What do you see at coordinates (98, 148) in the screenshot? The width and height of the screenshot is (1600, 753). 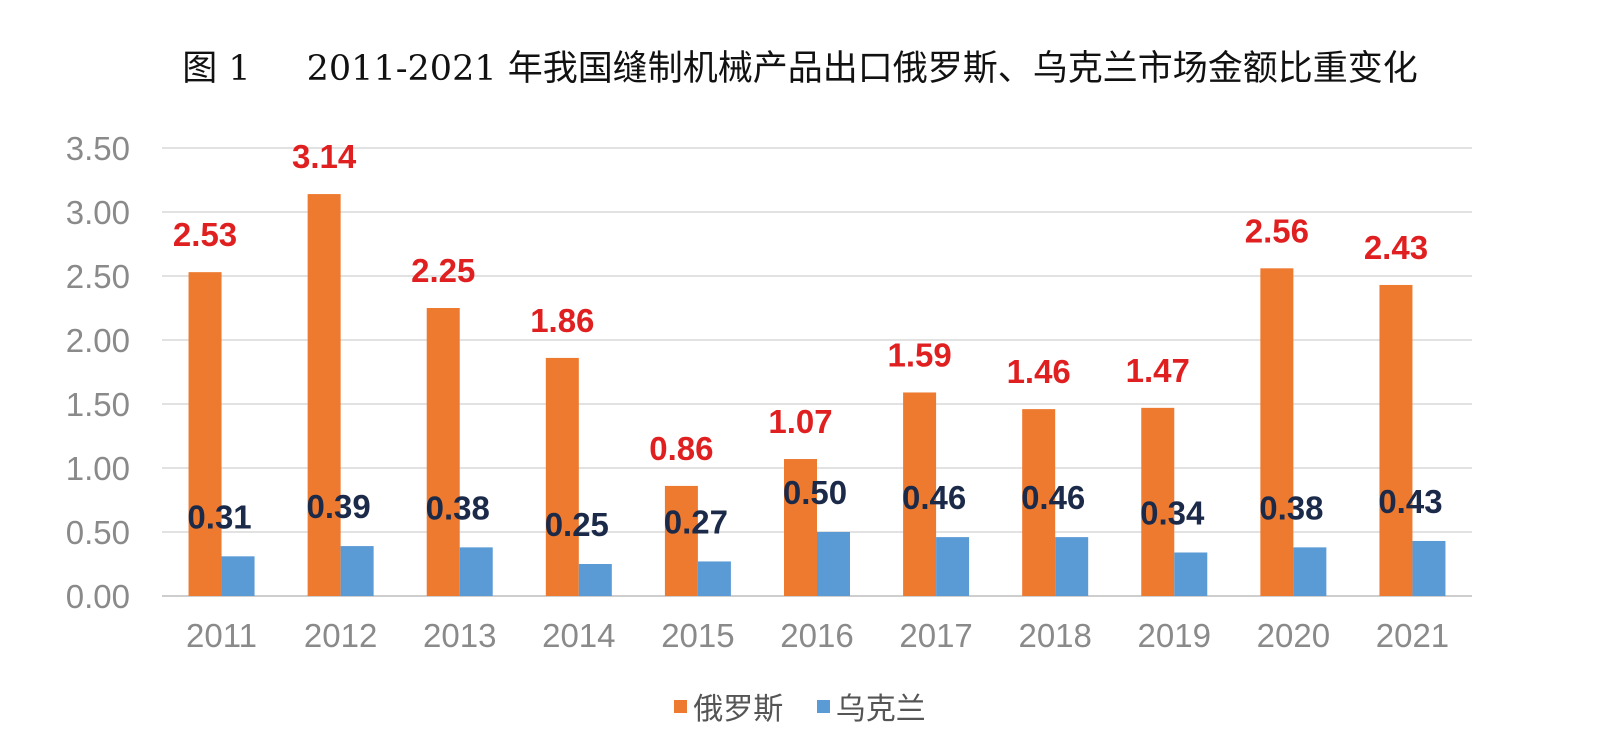 I see `y-tick-label: 3.50` at bounding box center [98, 148].